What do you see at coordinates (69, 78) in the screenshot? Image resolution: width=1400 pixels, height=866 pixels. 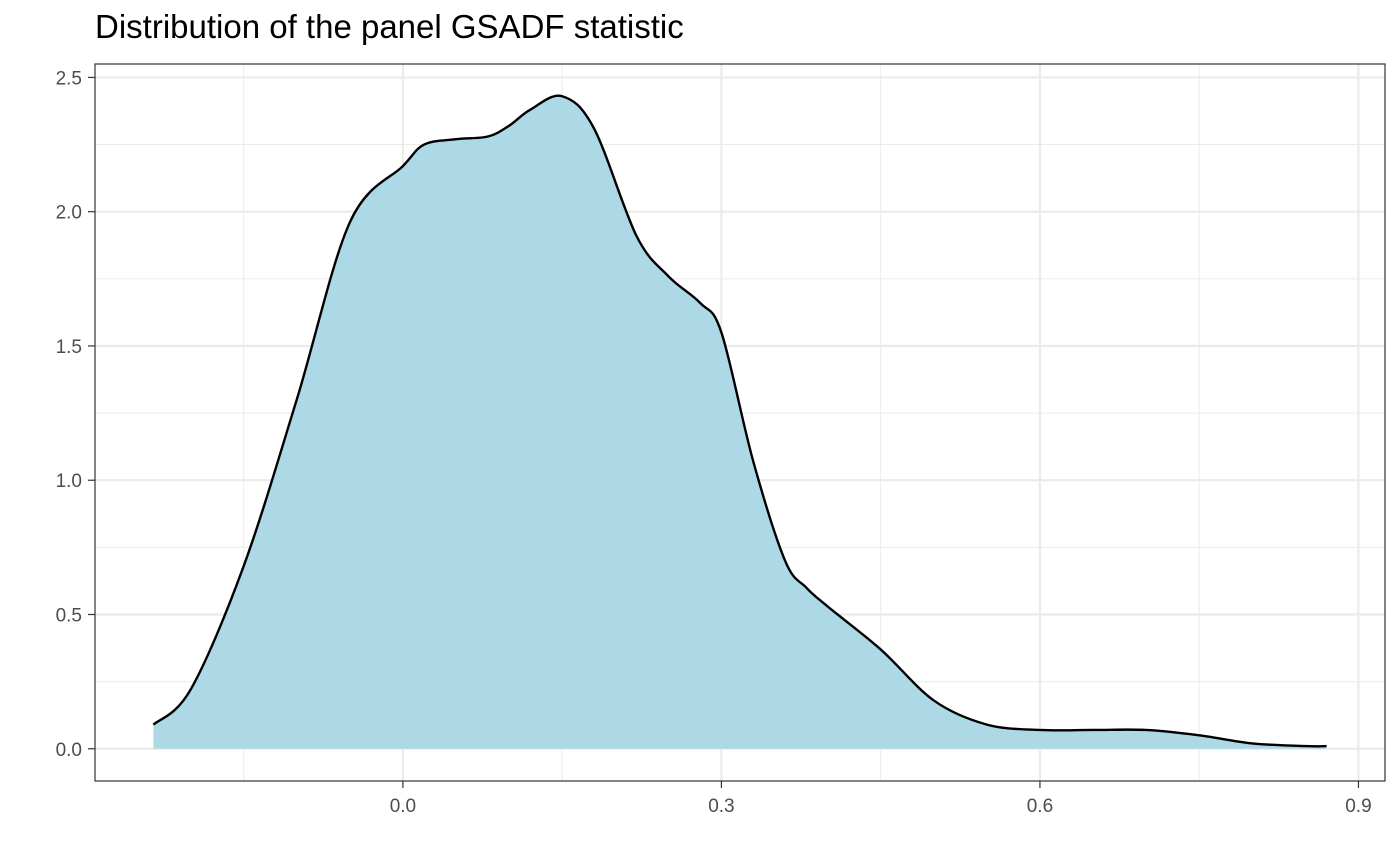 I see `y-tick-label: 2.5` at bounding box center [69, 78].